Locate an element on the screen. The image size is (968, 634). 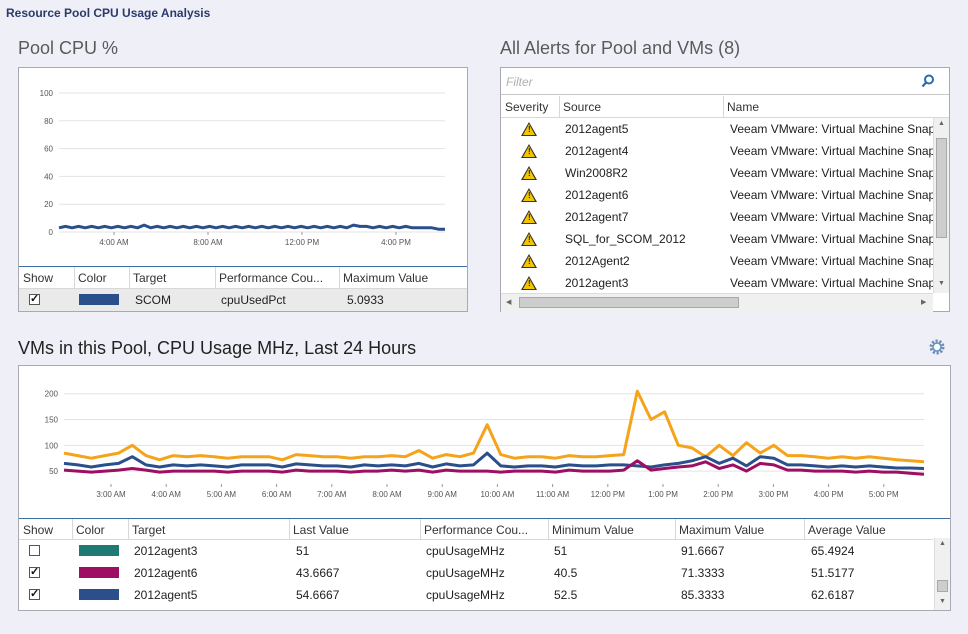
vms-chart-xtick-label: 8:00 AM is located at coordinates (387, 494).